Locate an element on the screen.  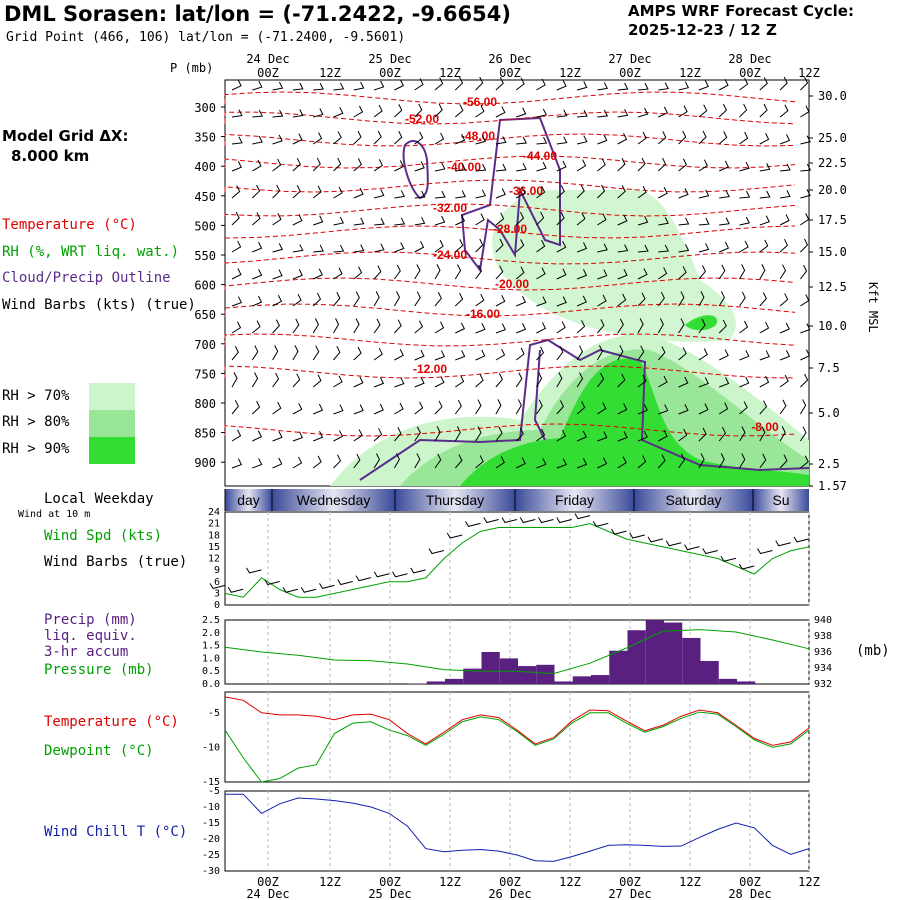
pressure-tick: 940 is located at coordinates (823, 620).